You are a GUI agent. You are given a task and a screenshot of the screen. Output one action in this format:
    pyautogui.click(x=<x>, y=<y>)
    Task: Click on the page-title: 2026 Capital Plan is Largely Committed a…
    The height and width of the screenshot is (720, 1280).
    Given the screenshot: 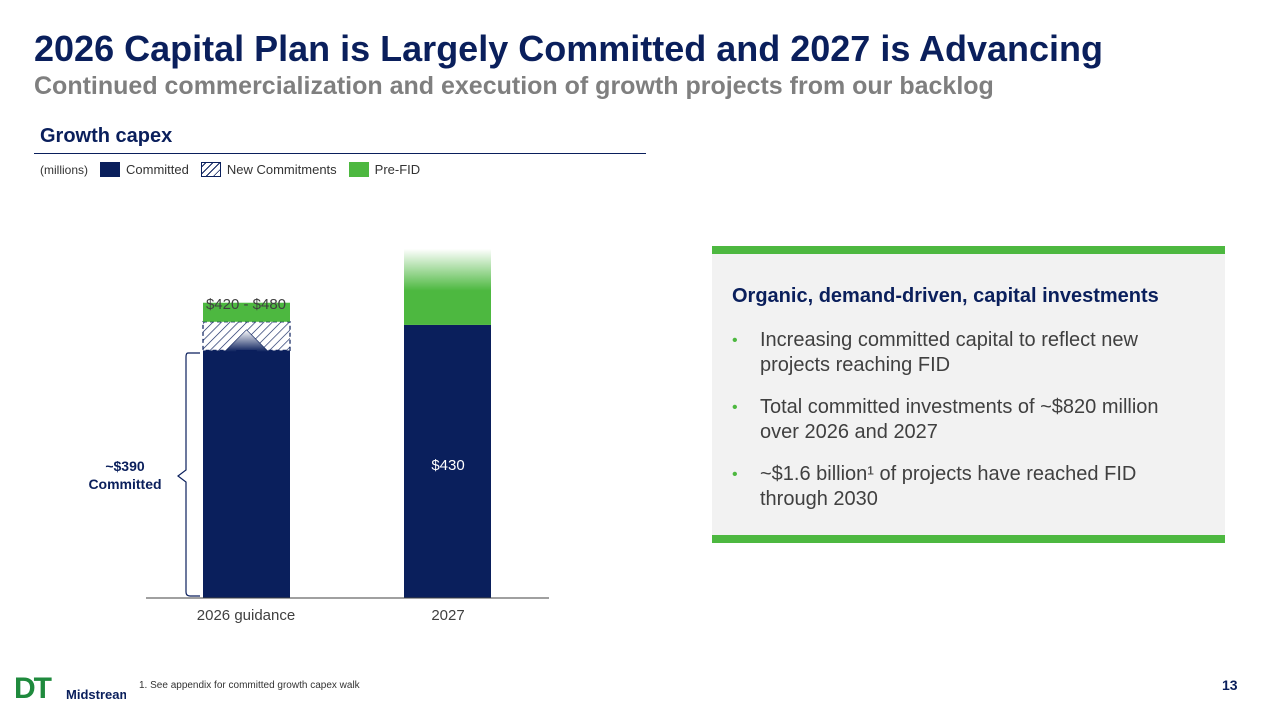 What is the action you would take?
    pyautogui.click(x=569, y=48)
    